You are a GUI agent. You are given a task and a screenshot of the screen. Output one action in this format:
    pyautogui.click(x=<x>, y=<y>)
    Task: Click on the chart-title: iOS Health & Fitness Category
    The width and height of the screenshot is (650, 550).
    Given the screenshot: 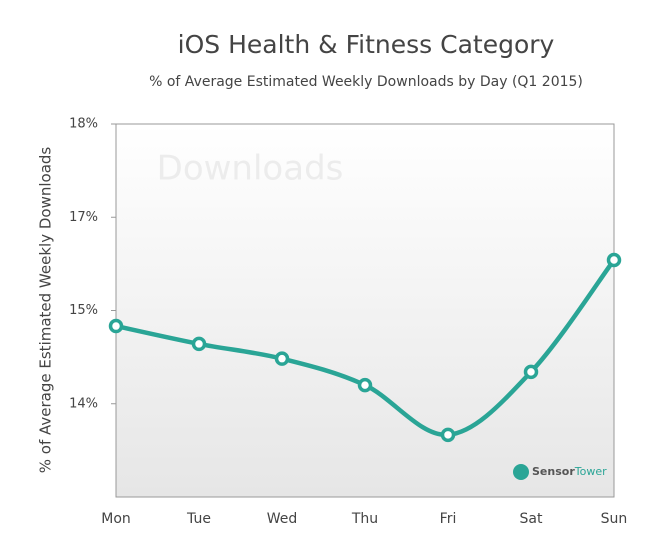 What is the action you would take?
    pyautogui.click(x=366, y=44)
    